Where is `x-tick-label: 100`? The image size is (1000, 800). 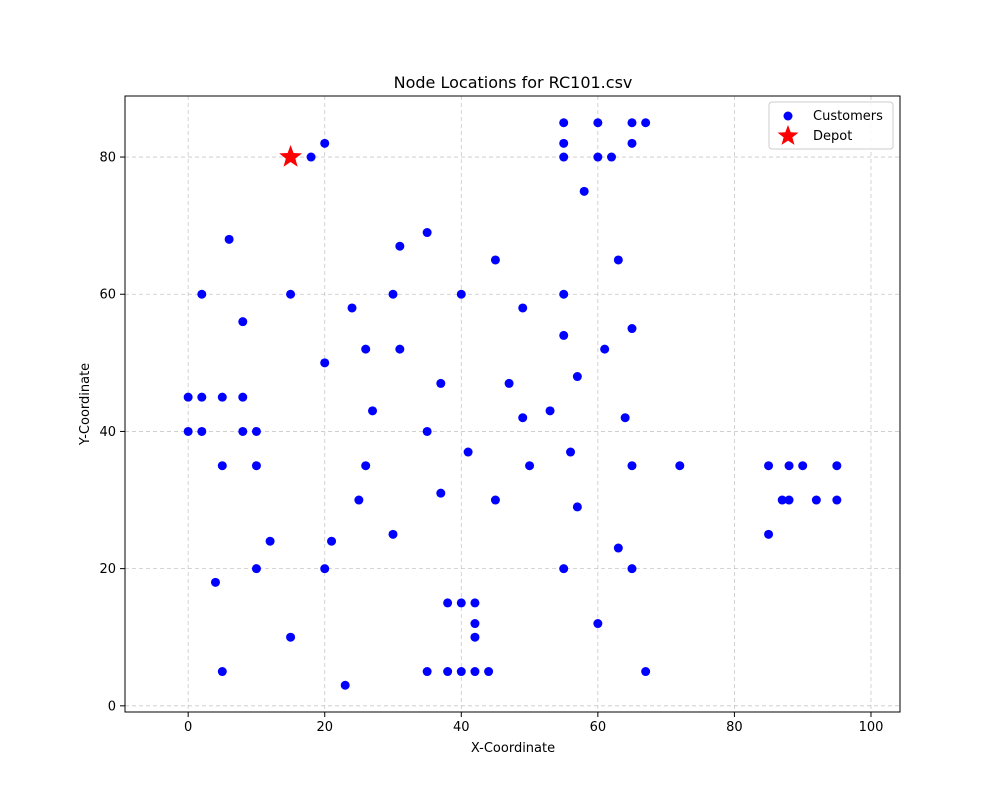
x-tick-label: 100 is located at coordinates (871, 727).